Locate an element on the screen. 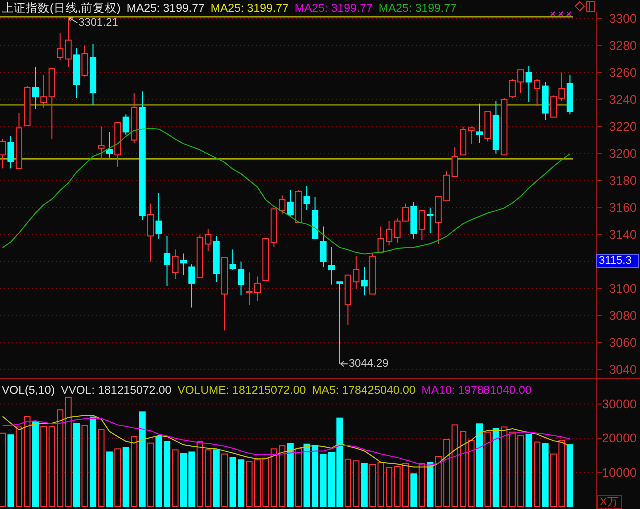  annotation: VOLUME: 181215072.00 is located at coordinates (242, 391).